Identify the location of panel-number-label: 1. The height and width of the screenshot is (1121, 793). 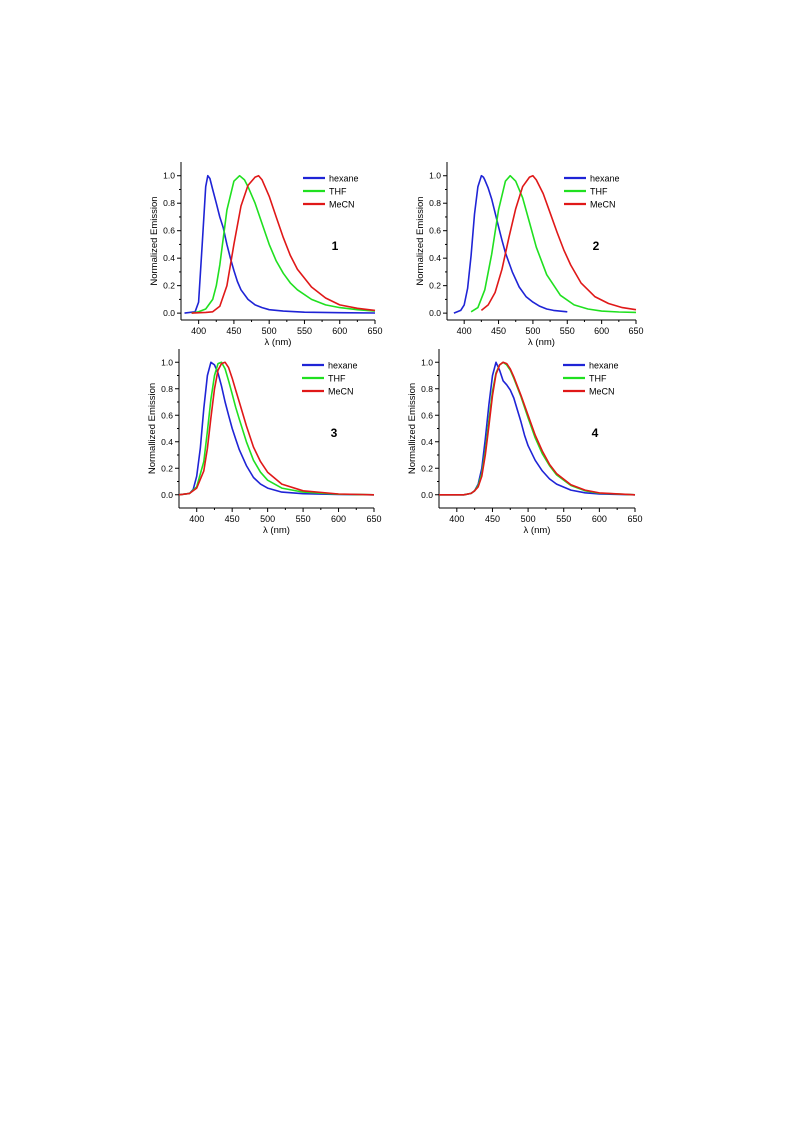
(335, 246).